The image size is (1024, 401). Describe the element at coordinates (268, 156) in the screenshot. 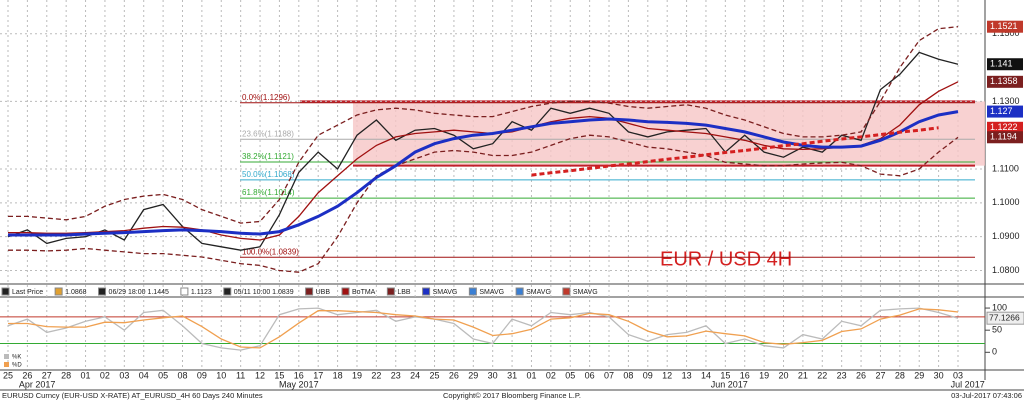

I see `fib-label: 38.2%(1.1121)` at that location.